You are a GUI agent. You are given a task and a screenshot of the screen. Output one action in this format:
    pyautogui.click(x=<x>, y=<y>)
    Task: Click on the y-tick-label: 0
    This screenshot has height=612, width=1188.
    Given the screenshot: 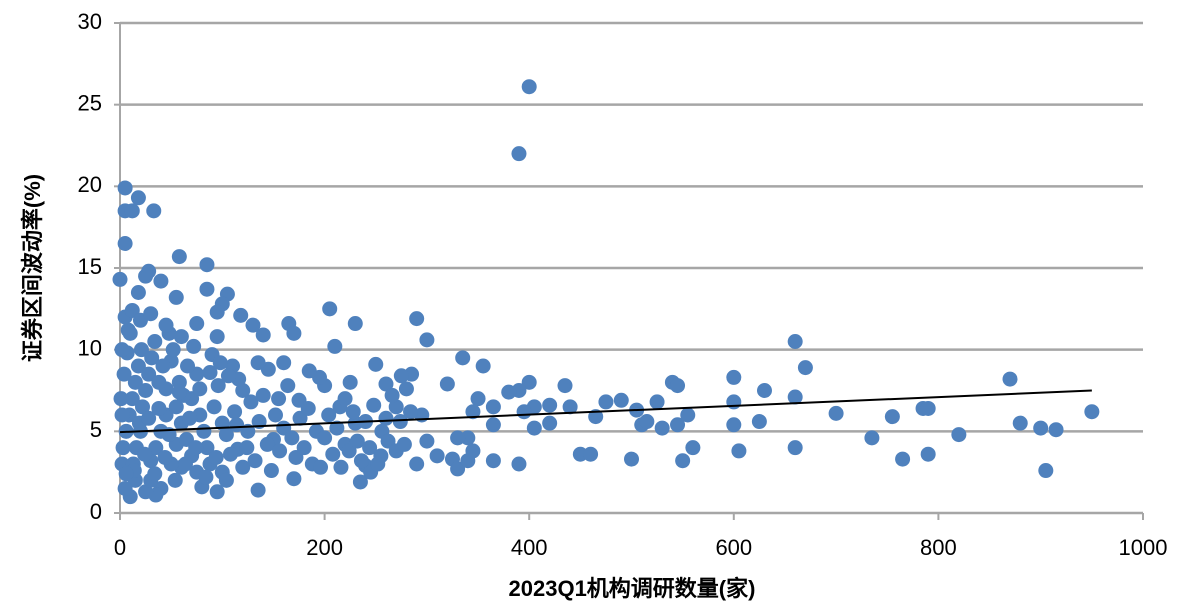 What is the action you would take?
    pyautogui.click(x=96, y=511)
    